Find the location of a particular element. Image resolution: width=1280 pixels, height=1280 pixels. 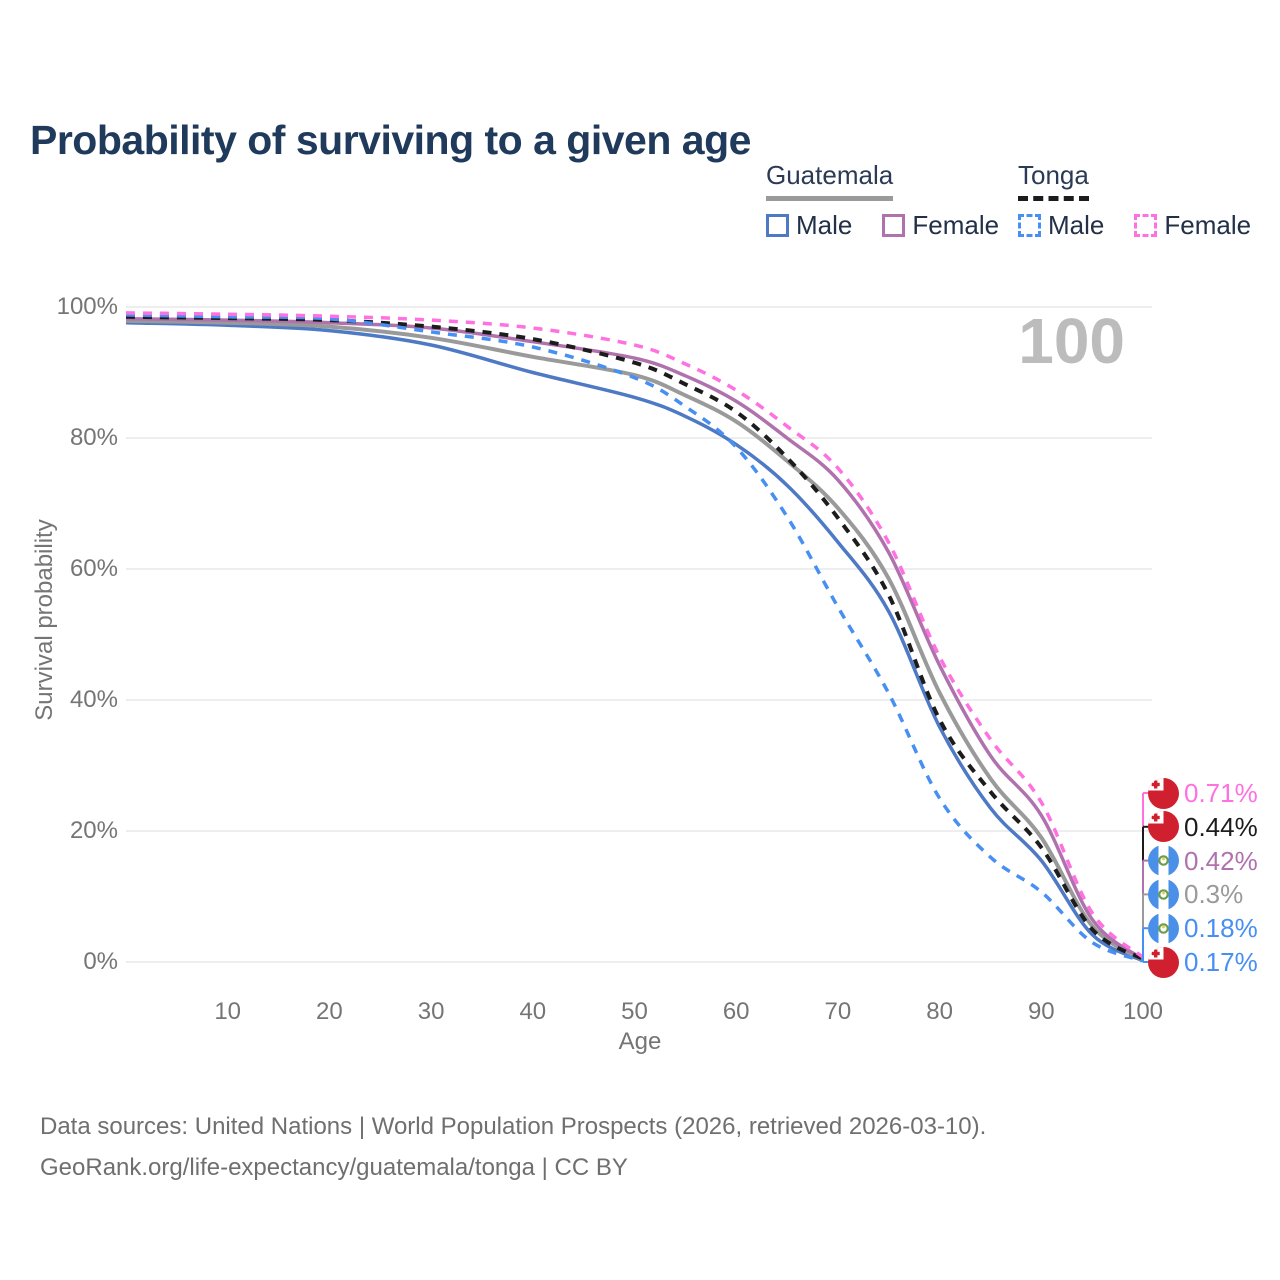

y-tick-label: 60% is located at coordinates (93, 568).